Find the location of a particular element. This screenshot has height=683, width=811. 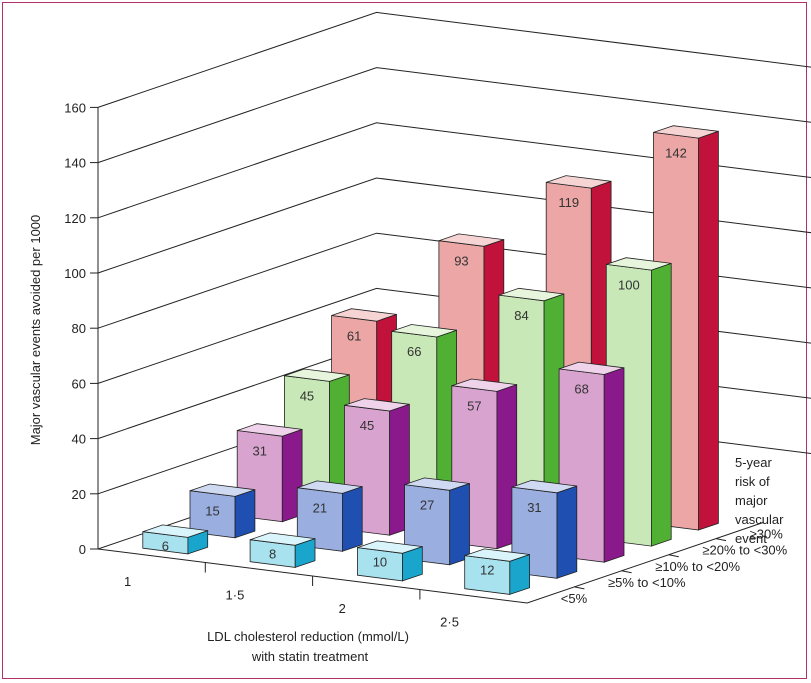

bar: 27 is located at coordinates (437, 521).